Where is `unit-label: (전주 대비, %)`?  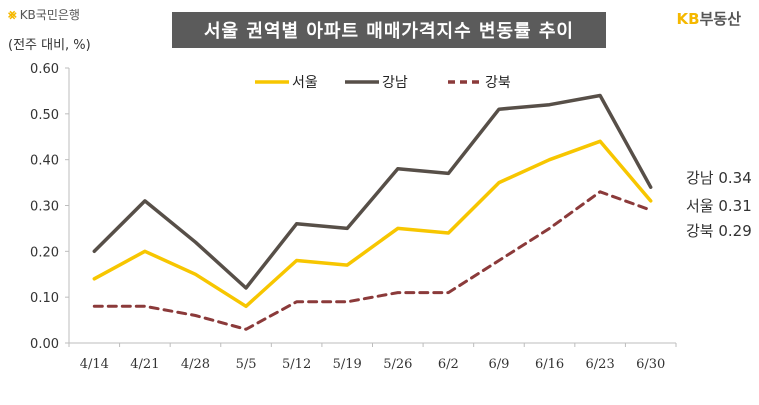
unit-label: (전주 대비, %) is located at coordinates (49, 45).